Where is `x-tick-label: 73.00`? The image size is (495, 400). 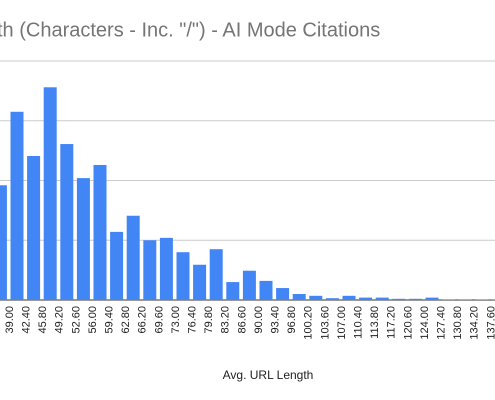 x-tick-label: 73.00 is located at coordinates (176, 320).